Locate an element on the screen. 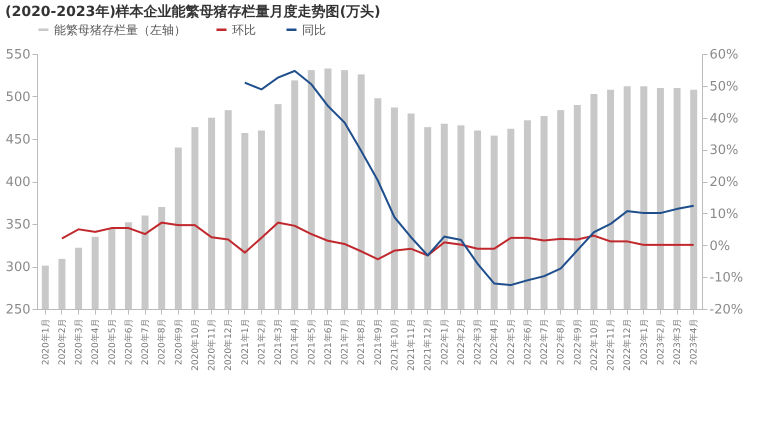  x-tick-label: 2020年4月 is located at coordinates (96, 342).